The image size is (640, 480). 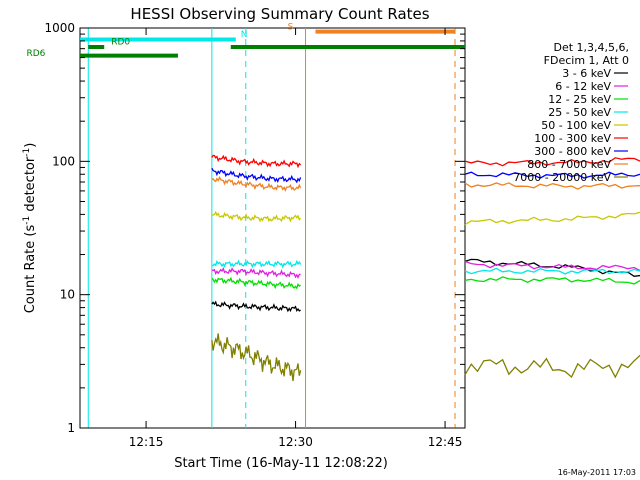 What do you see at coordinates (295, 442) in the screenshot?
I see `x-tick-label: 12:30` at bounding box center [295, 442].